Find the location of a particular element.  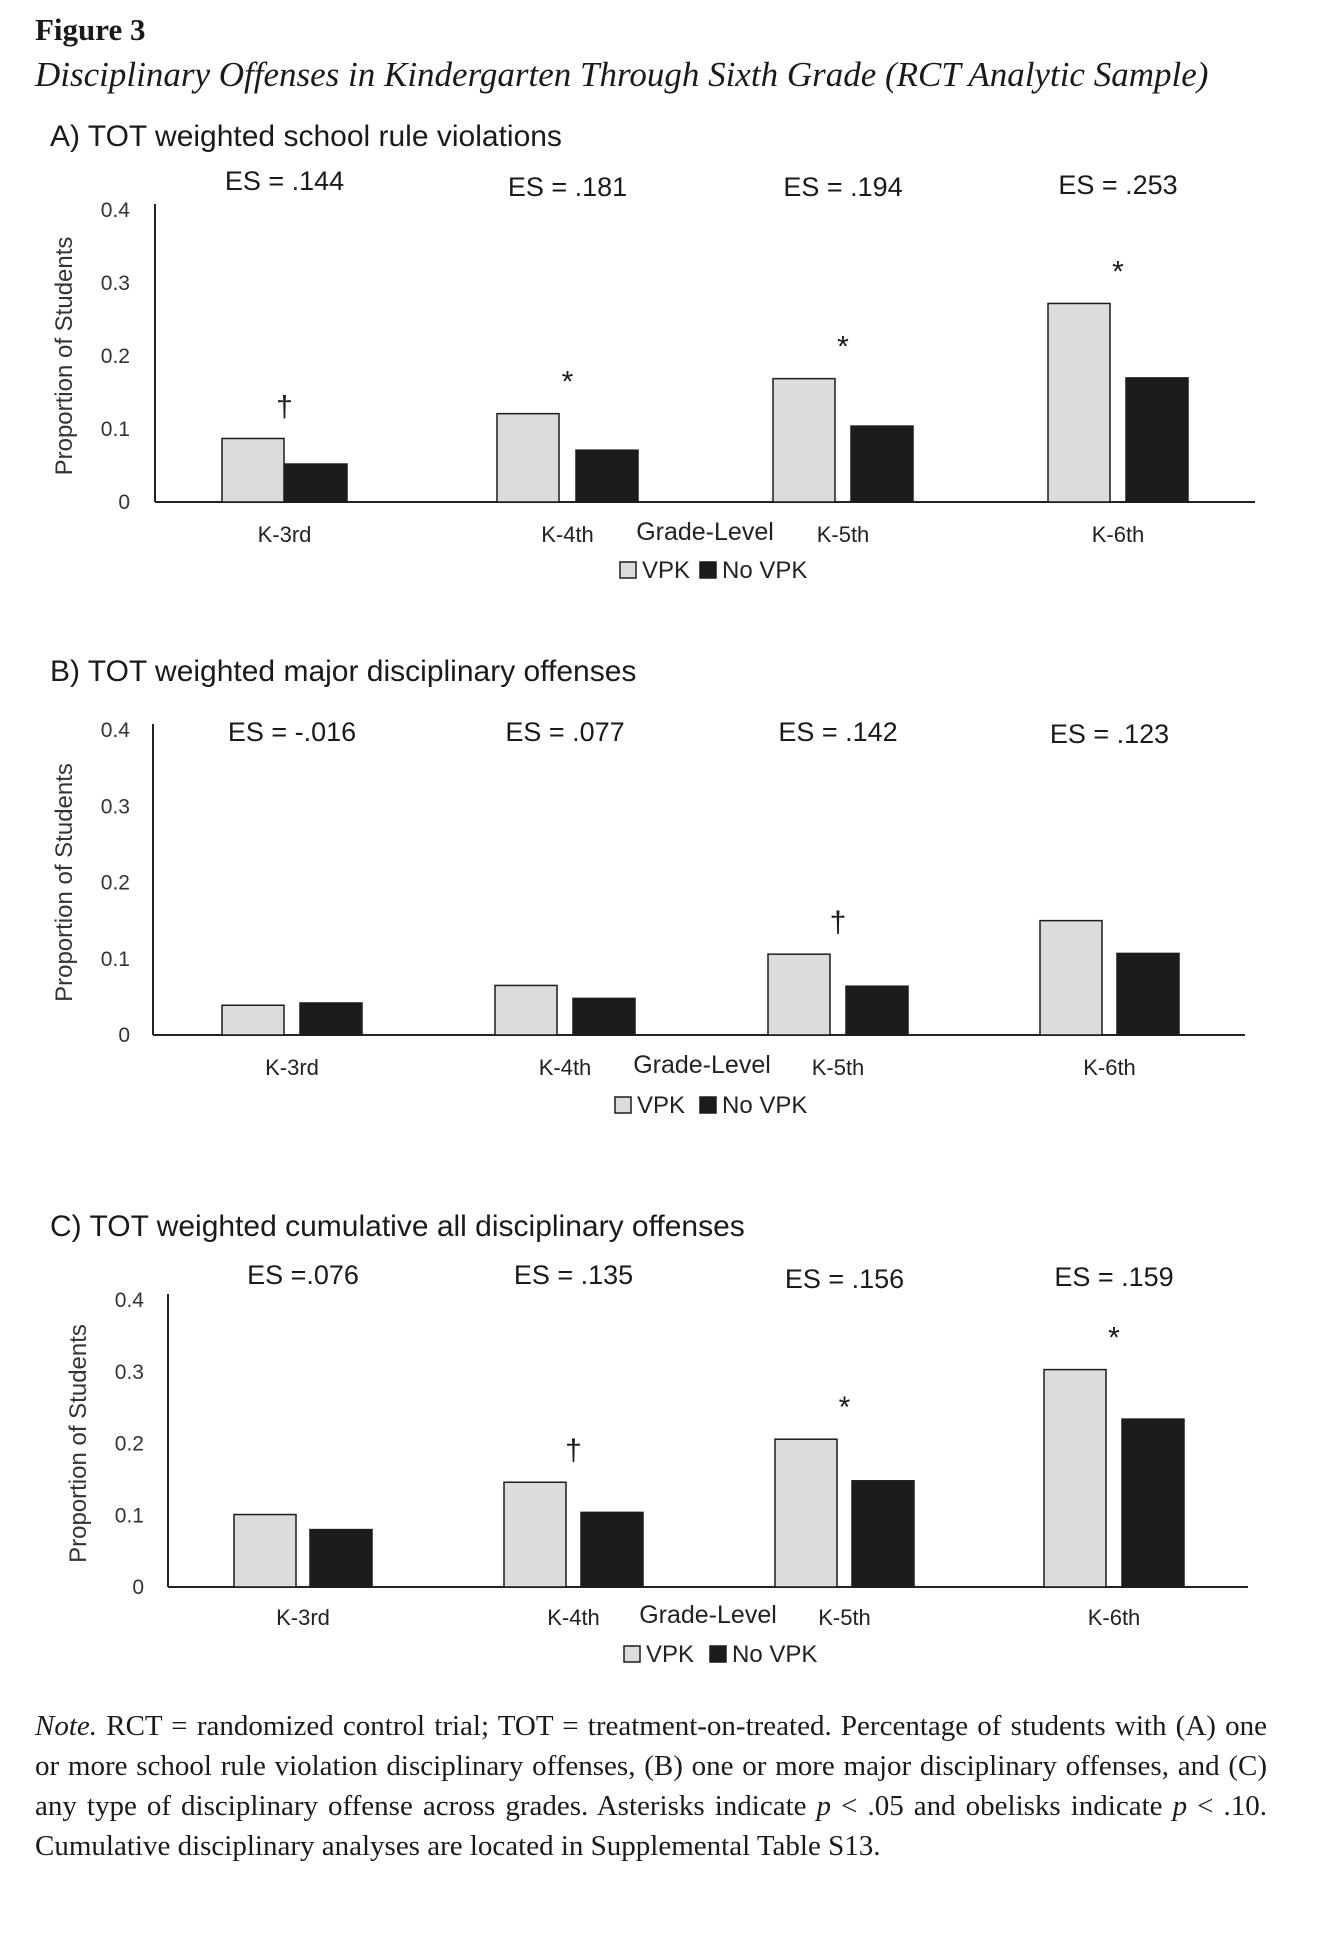

effect-size-label: ES = .144 is located at coordinates (284, 181).